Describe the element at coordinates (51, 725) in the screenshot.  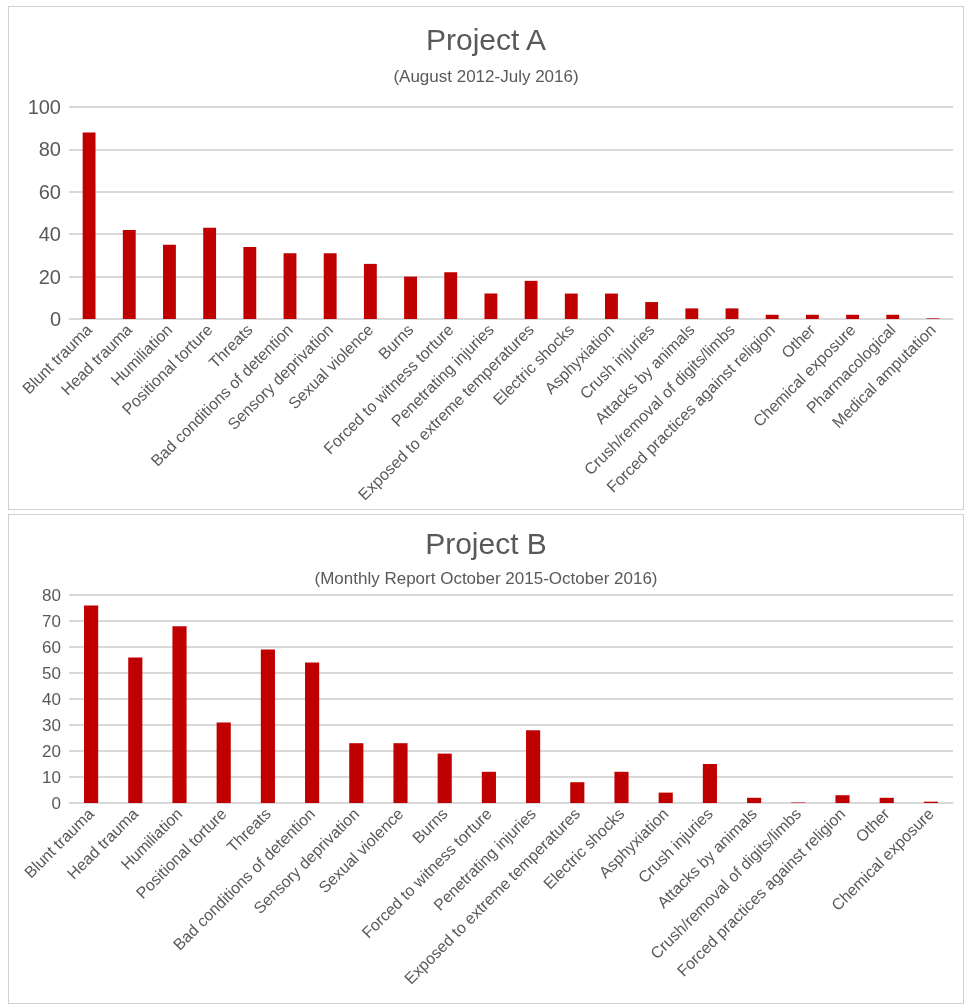
I see `y-tick-label: 30` at that location.